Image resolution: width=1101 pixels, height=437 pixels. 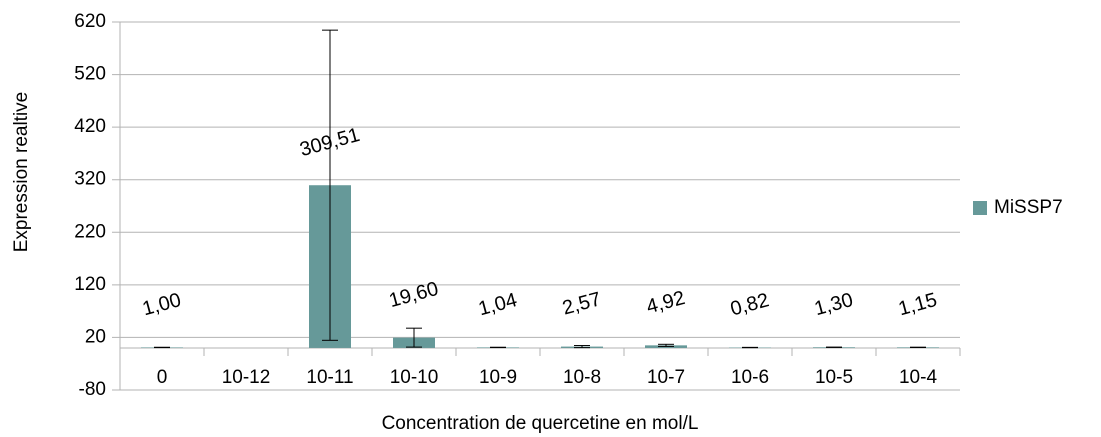 I want to click on y-tick-label: 120, so click(x=90, y=284).